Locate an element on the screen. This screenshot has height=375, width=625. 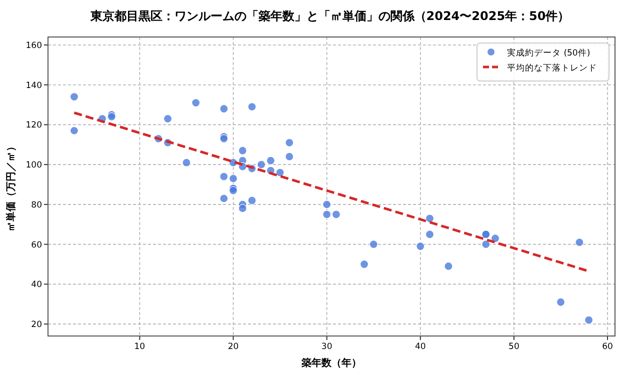
y-tick-label: 120 is located at coordinates (34, 125).